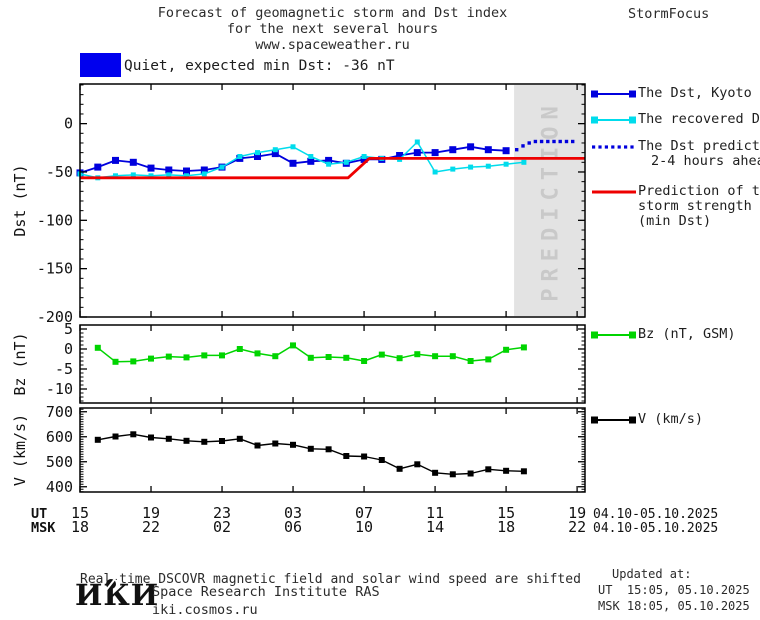 The image size is (760, 620). Describe the element at coordinates (333, 168) in the screenshot. I see `series-line` at that location.